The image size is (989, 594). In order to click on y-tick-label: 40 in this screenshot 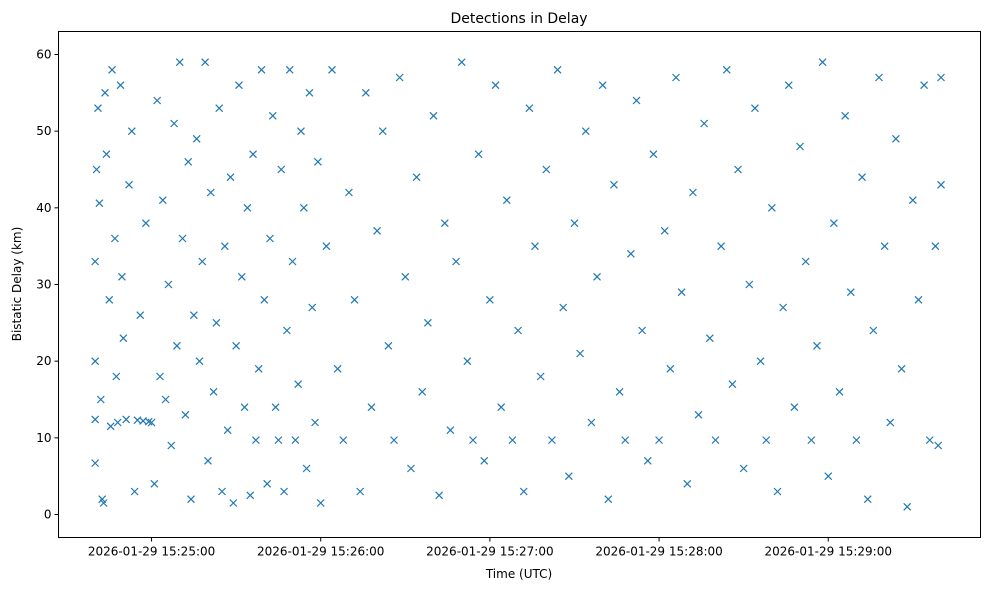, I will do `click(43, 208)`.